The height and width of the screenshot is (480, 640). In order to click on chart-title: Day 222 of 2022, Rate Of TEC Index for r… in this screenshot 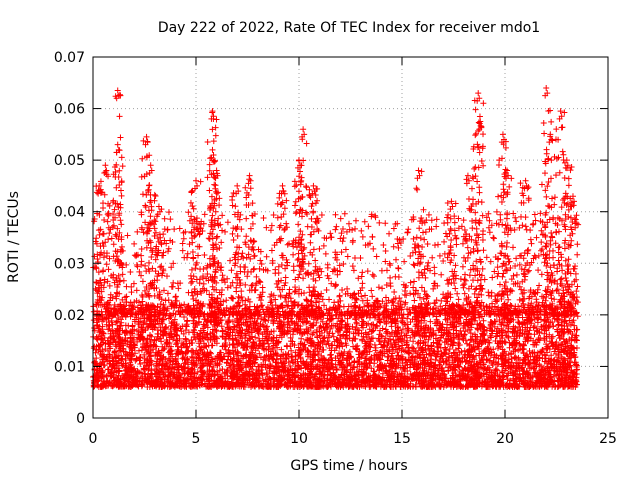, I will do `click(349, 28)`.